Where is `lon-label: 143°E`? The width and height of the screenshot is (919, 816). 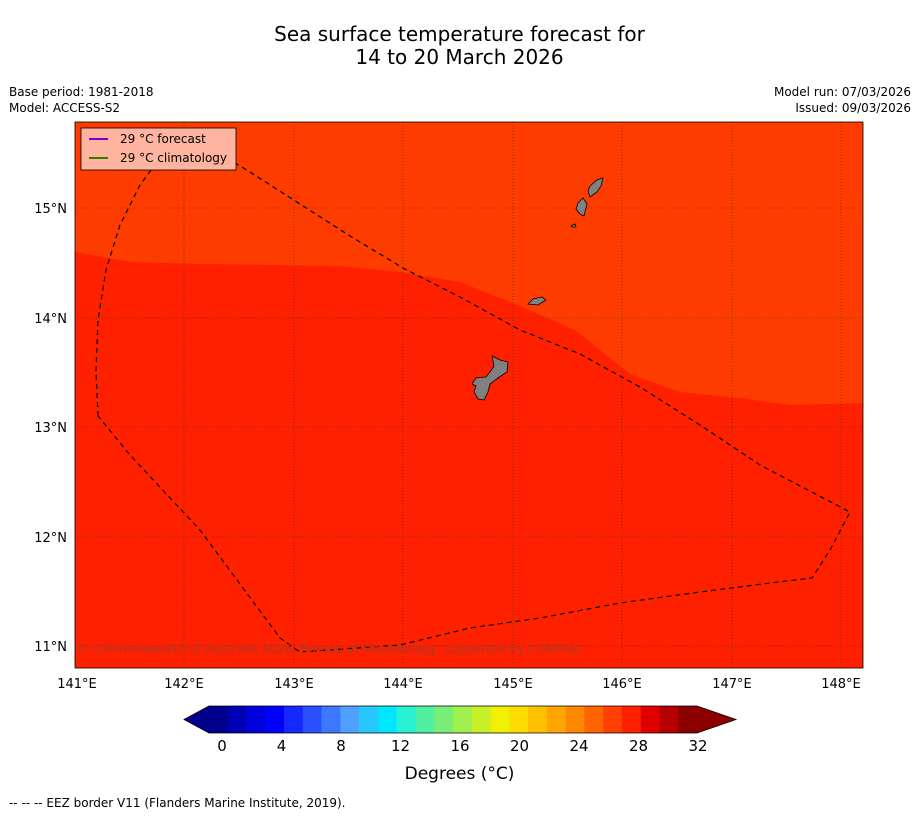
lon-label: 143°E is located at coordinates (294, 684).